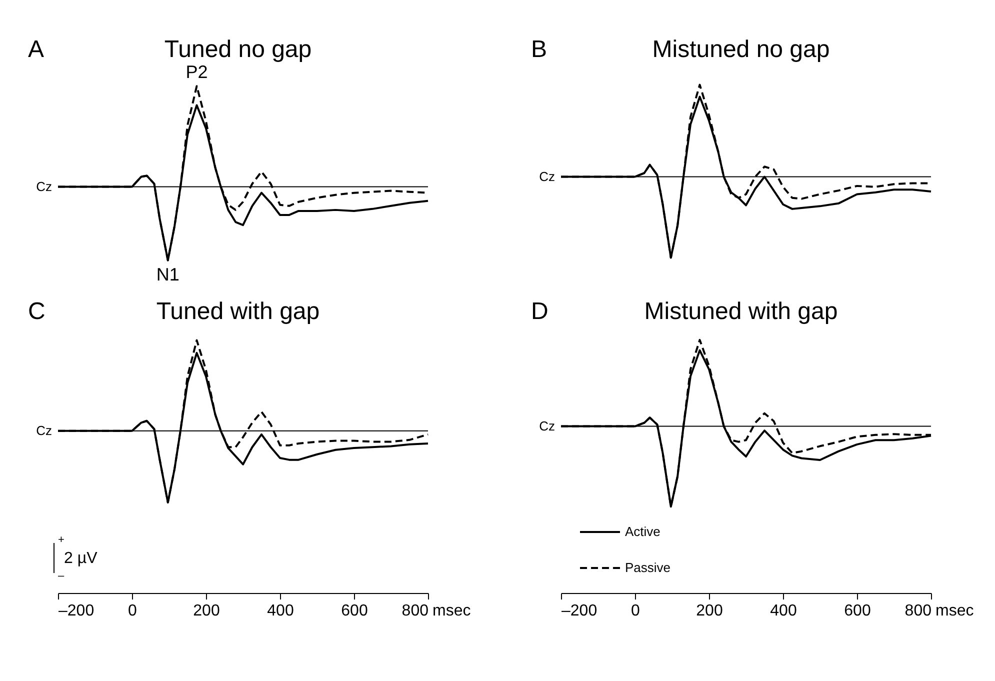  Describe the element at coordinates (539, 311) in the screenshot. I see `text: D` at that location.